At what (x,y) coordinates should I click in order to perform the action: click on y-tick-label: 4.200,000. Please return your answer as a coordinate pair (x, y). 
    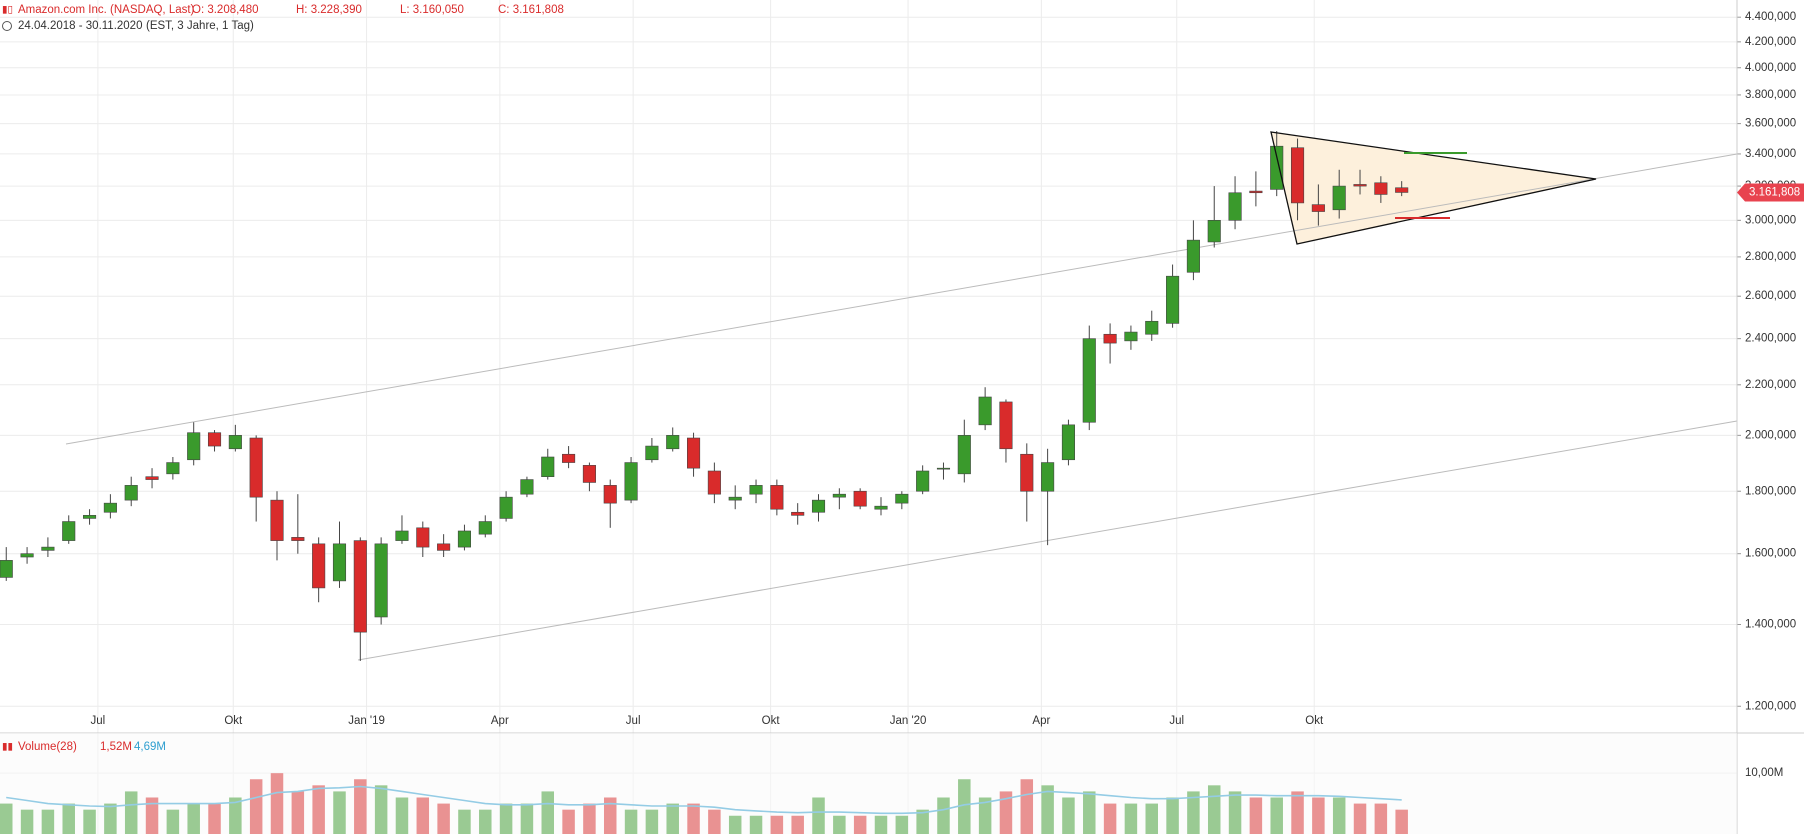
    Looking at the image, I should click on (1770, 42).